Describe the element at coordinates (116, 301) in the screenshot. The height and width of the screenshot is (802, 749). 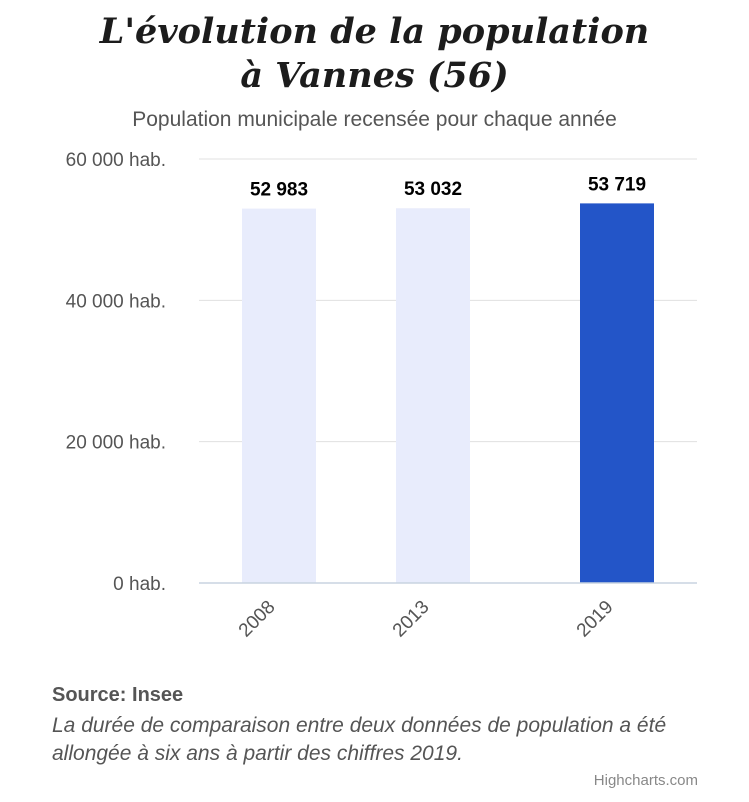
I see `y-tick-label: 40 000 hab.` at that location.